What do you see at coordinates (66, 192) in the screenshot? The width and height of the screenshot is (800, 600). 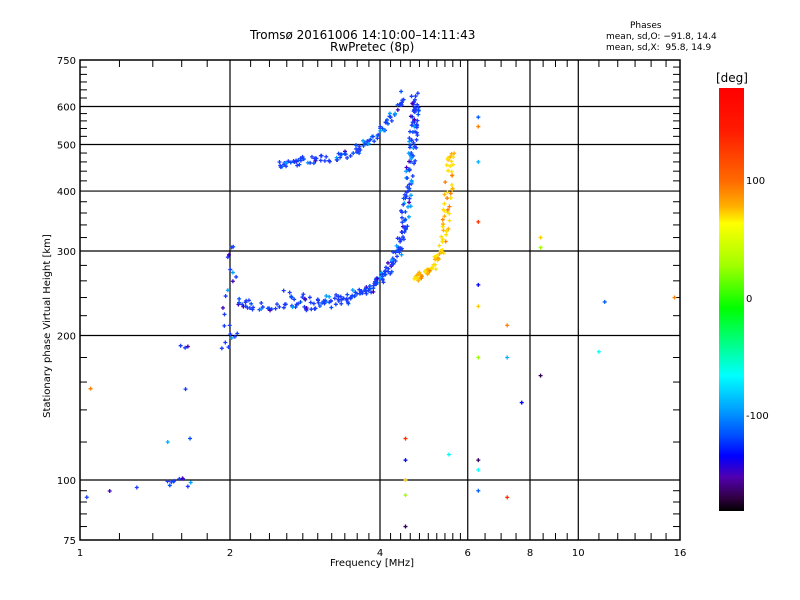 I see `y-tick-label: 400` at bounding box center [66, 192].